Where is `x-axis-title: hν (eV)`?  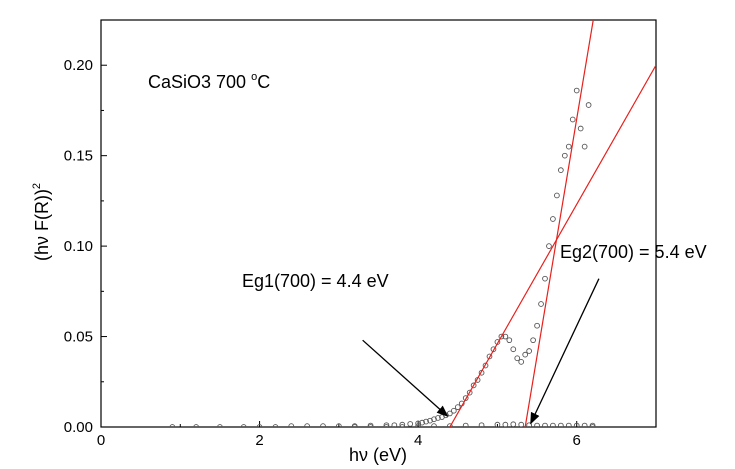 x-axis-title: hν (eV) is located at coordinates (378, 455).